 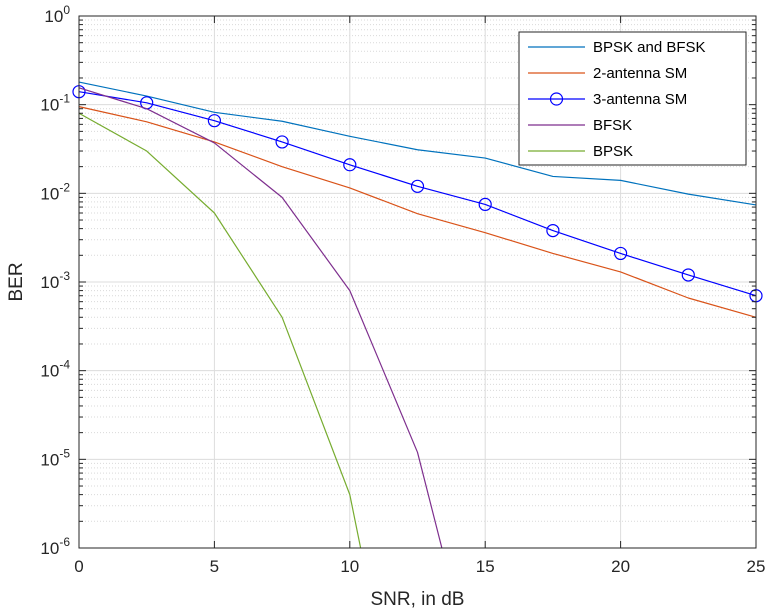 What do you see at coordinates (214, 566) in the screenshot?
I see `x-tick-label: 5` at bounding box center [214, 566].